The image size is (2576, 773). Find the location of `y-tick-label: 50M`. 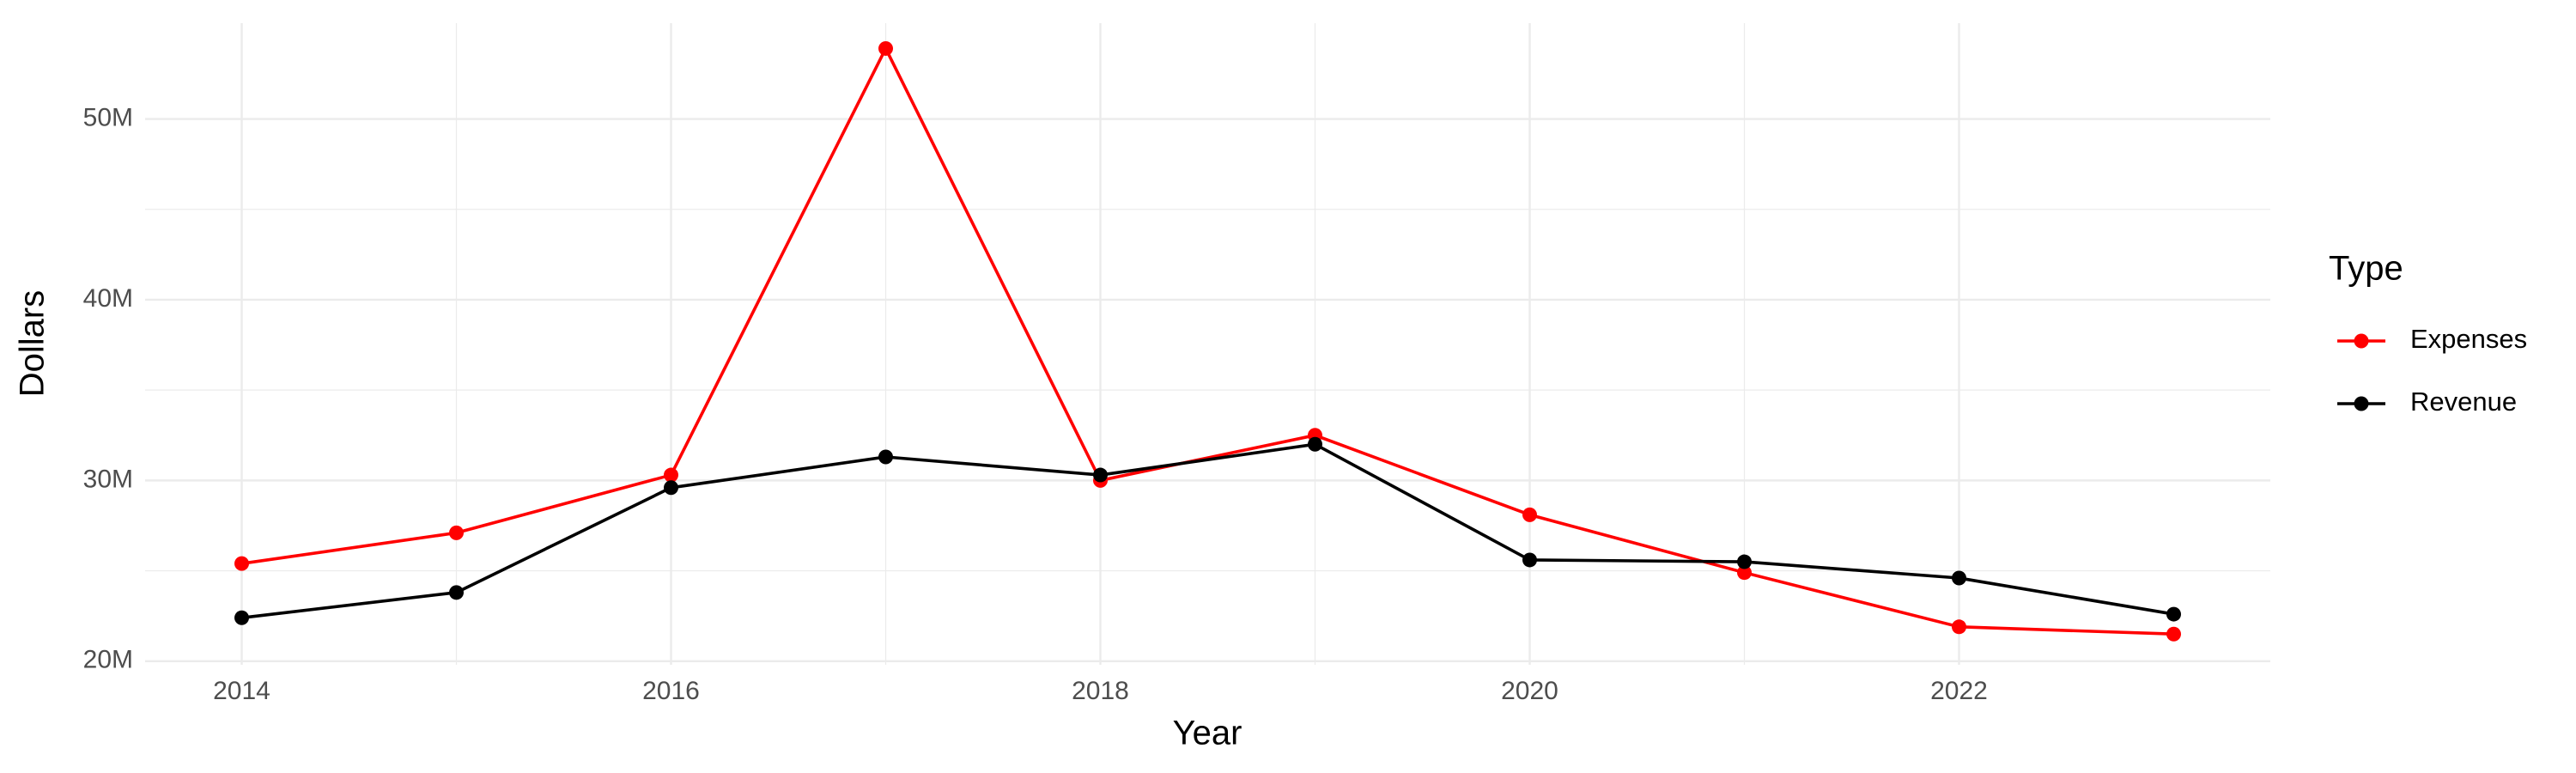

y-tick-label: 50M is located at coordinates (108, 117).